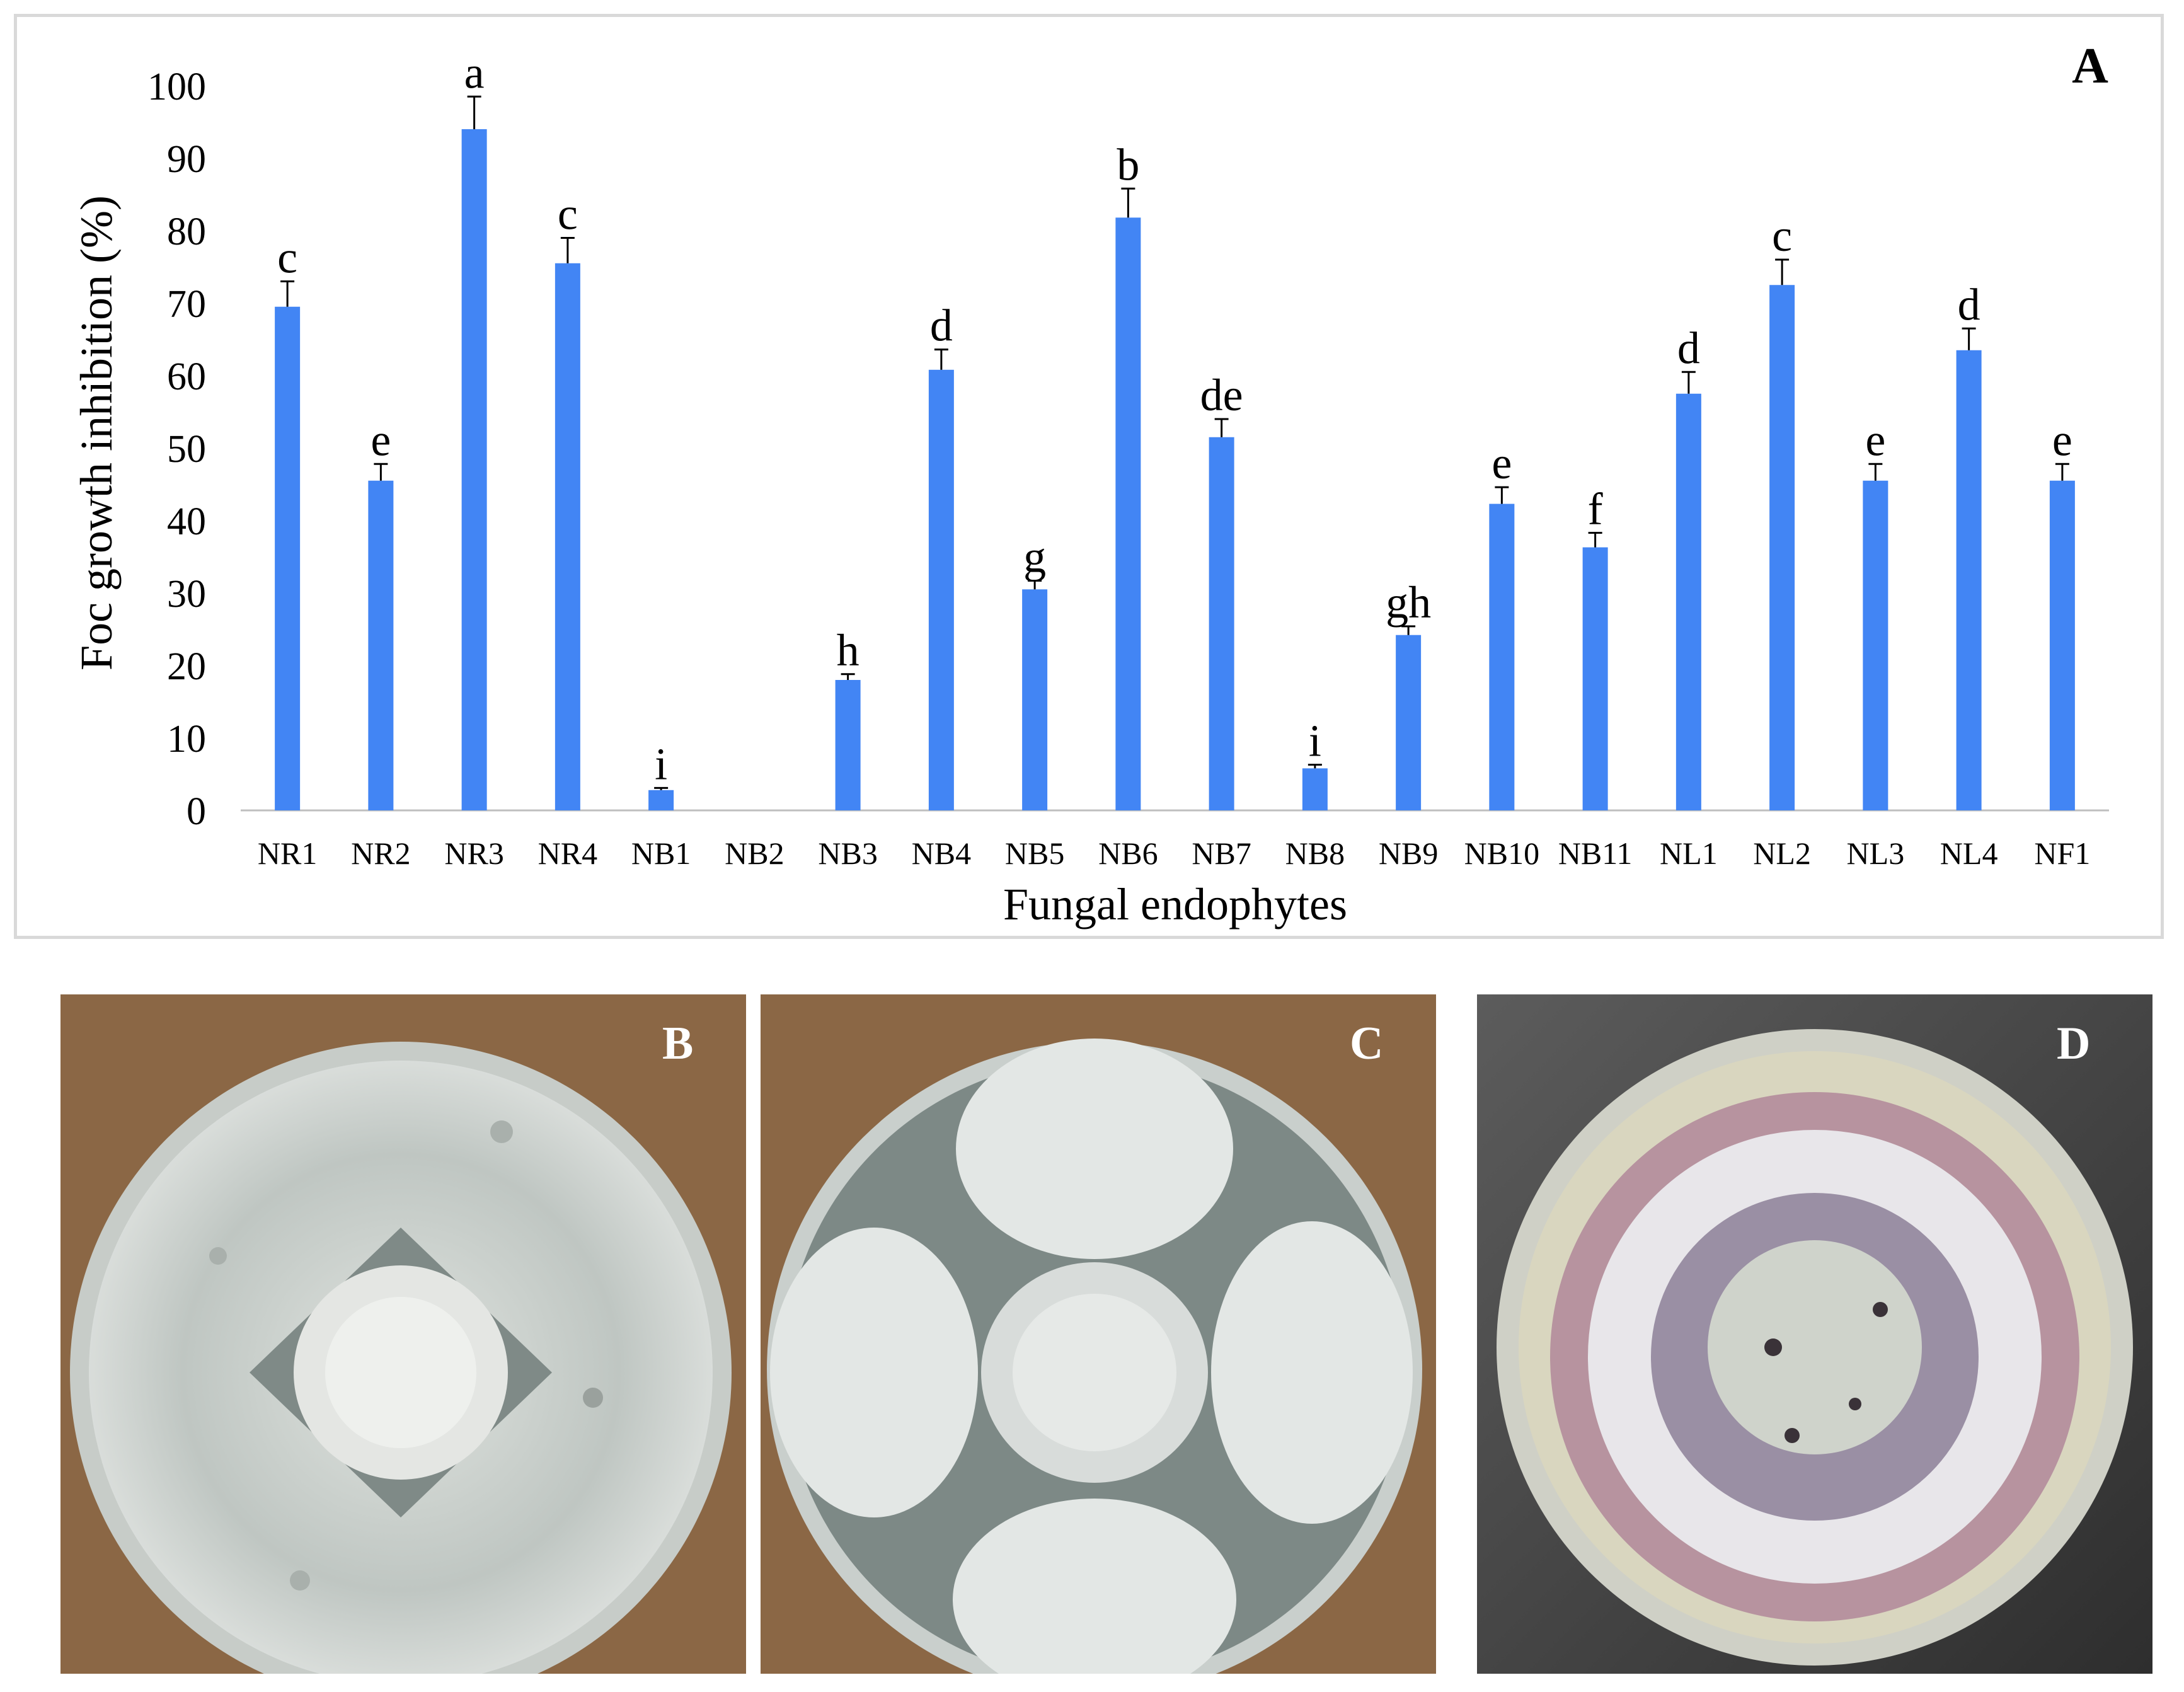 This screenshot has height=1692, width=2184. What do you see at coordinates (661, 853) in the screenshot?
I see `x-tick-label: NB1` at bounding box center [661, 853].